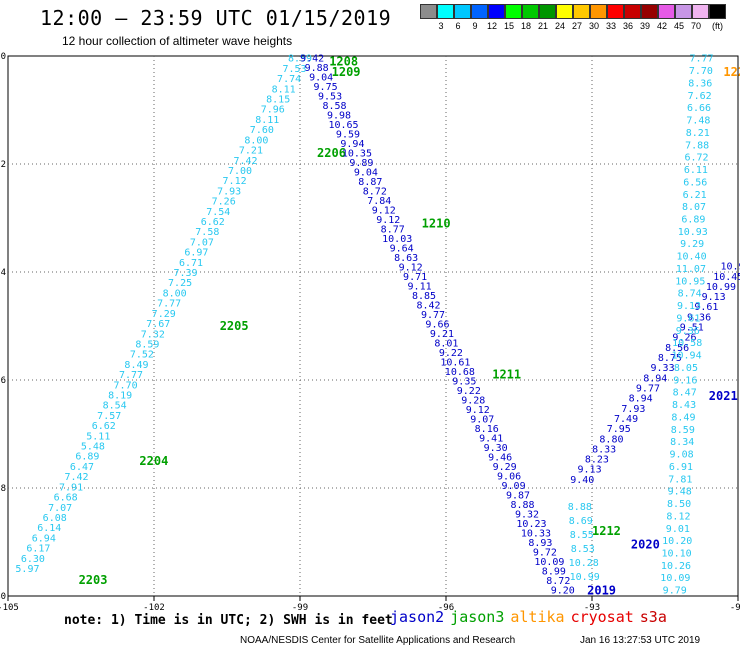  Describe the element at coordinates (691, 257) in the screenshot. I see `right-track-b-value: 10.40` at that location.